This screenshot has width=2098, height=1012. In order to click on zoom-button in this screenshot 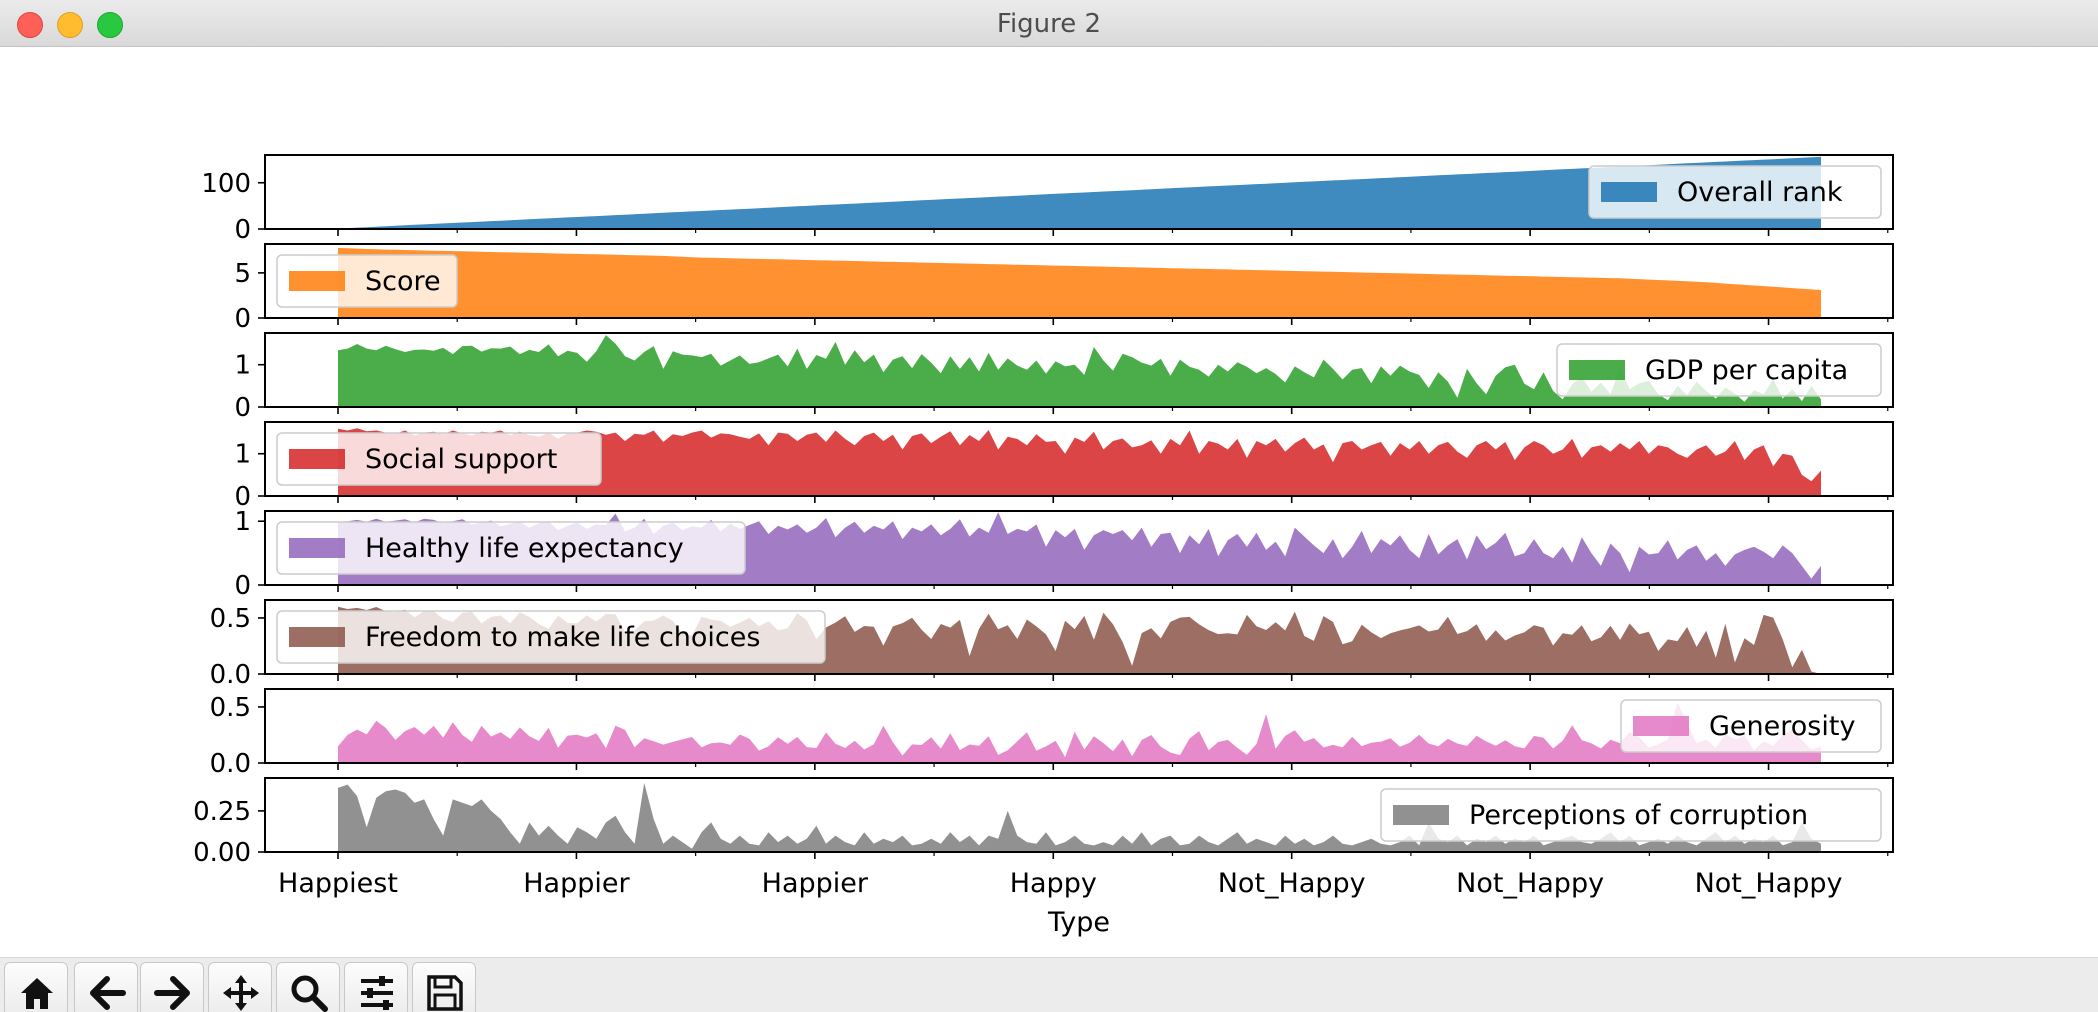, I will do `click(308, 987)`.